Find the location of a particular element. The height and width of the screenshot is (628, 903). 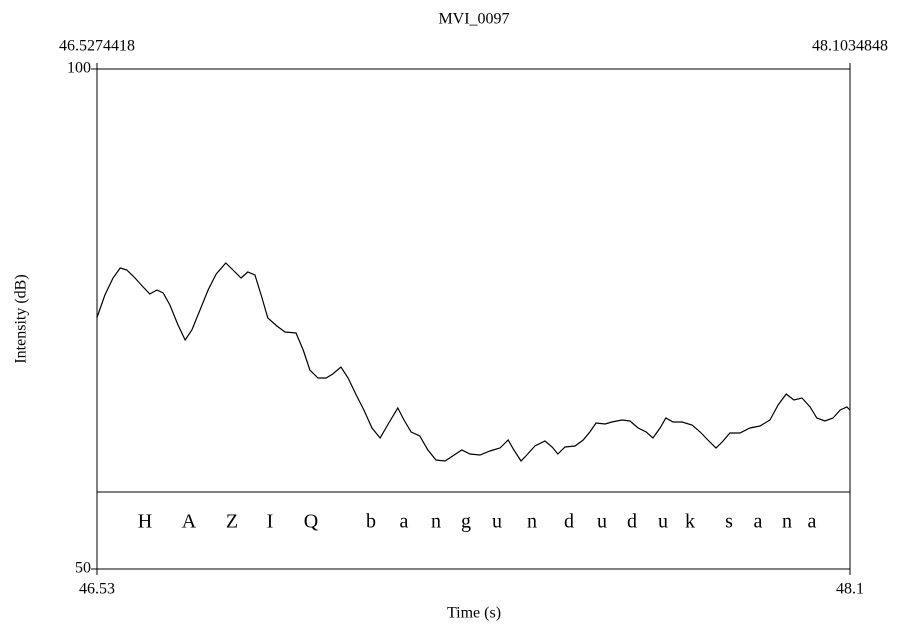

tier-label: k is located at coordinates (690, 522).